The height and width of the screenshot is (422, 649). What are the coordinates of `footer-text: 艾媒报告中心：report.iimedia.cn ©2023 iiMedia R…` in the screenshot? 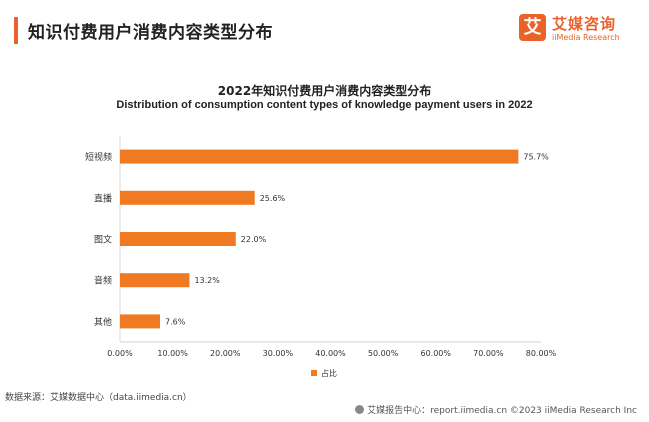 It's located at (502, 411).